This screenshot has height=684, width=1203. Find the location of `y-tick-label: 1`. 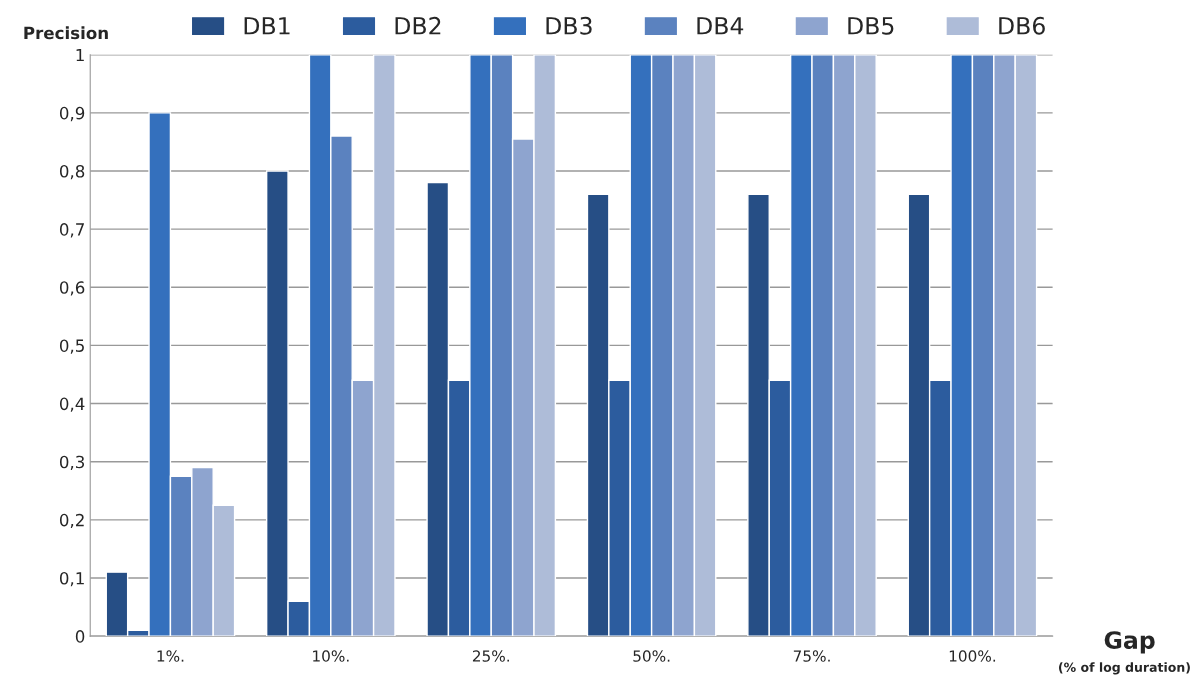

y-tick-label: 1 is located at coordinates (80, 55).